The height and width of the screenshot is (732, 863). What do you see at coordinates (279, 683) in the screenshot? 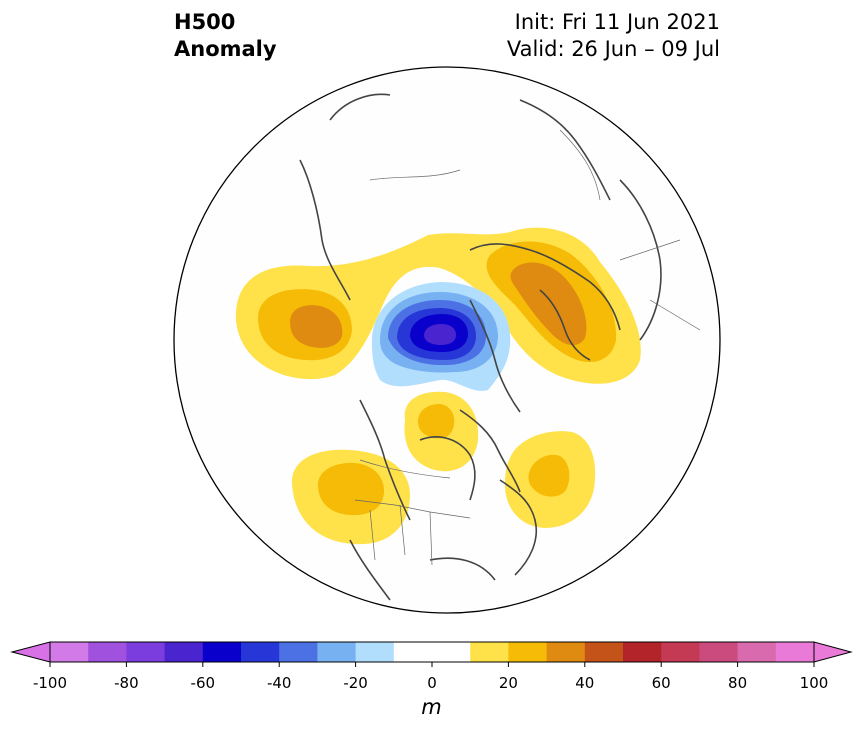
I see `colorbar-tick-label: -40` at bounding box center [279, 683].